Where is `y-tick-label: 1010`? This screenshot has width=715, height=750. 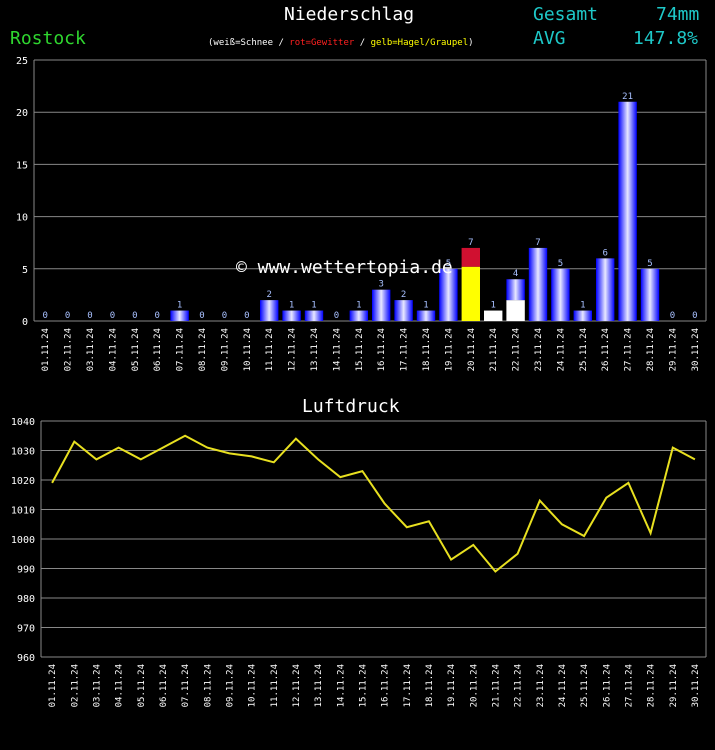
y-tick-label: 1010 is located at coordinates (23, 511).